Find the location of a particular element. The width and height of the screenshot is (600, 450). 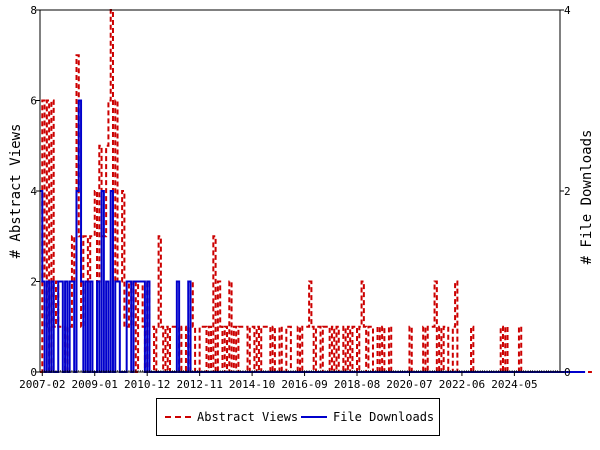

legend-item-abstract-views: Abstract Views is located at coordinates (231, 417).